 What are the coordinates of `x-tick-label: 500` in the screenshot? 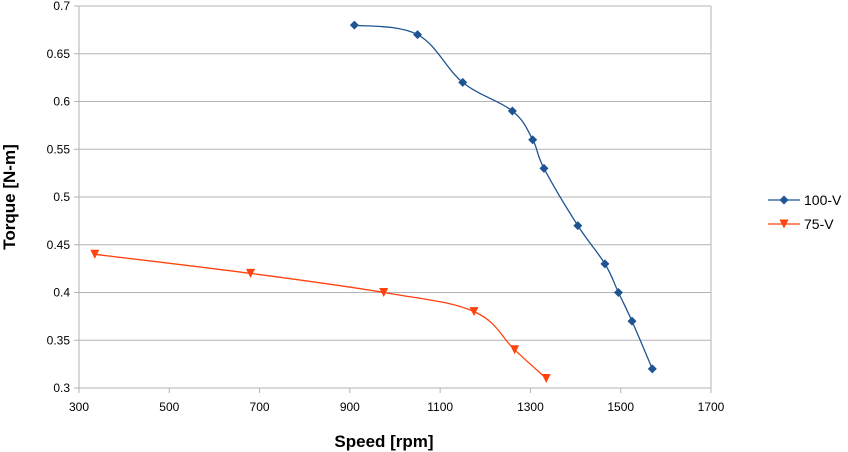 It's located at (169, 407).